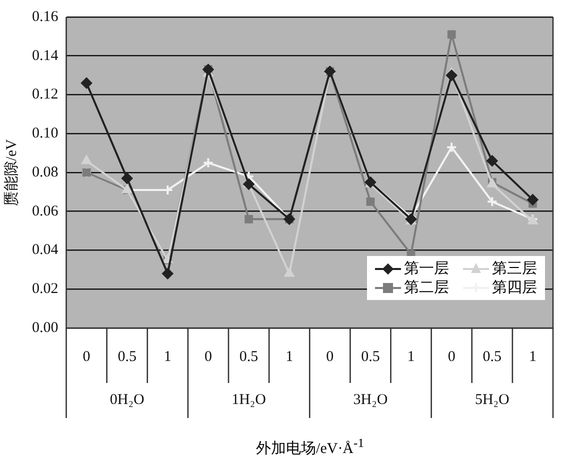 This screenshot has height=464, width=563. I want to click on y-axis-title: 赝能隙/eV, so click(11, 172).